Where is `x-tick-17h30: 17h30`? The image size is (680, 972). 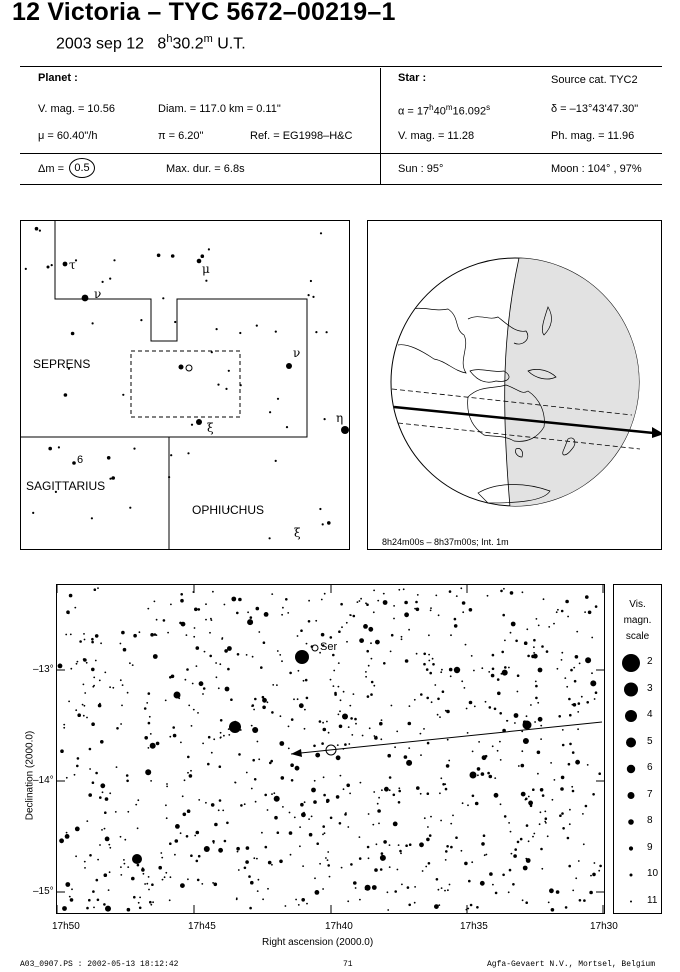 x-tick-17h30: 17h30 is located at coordinates (604, 926).